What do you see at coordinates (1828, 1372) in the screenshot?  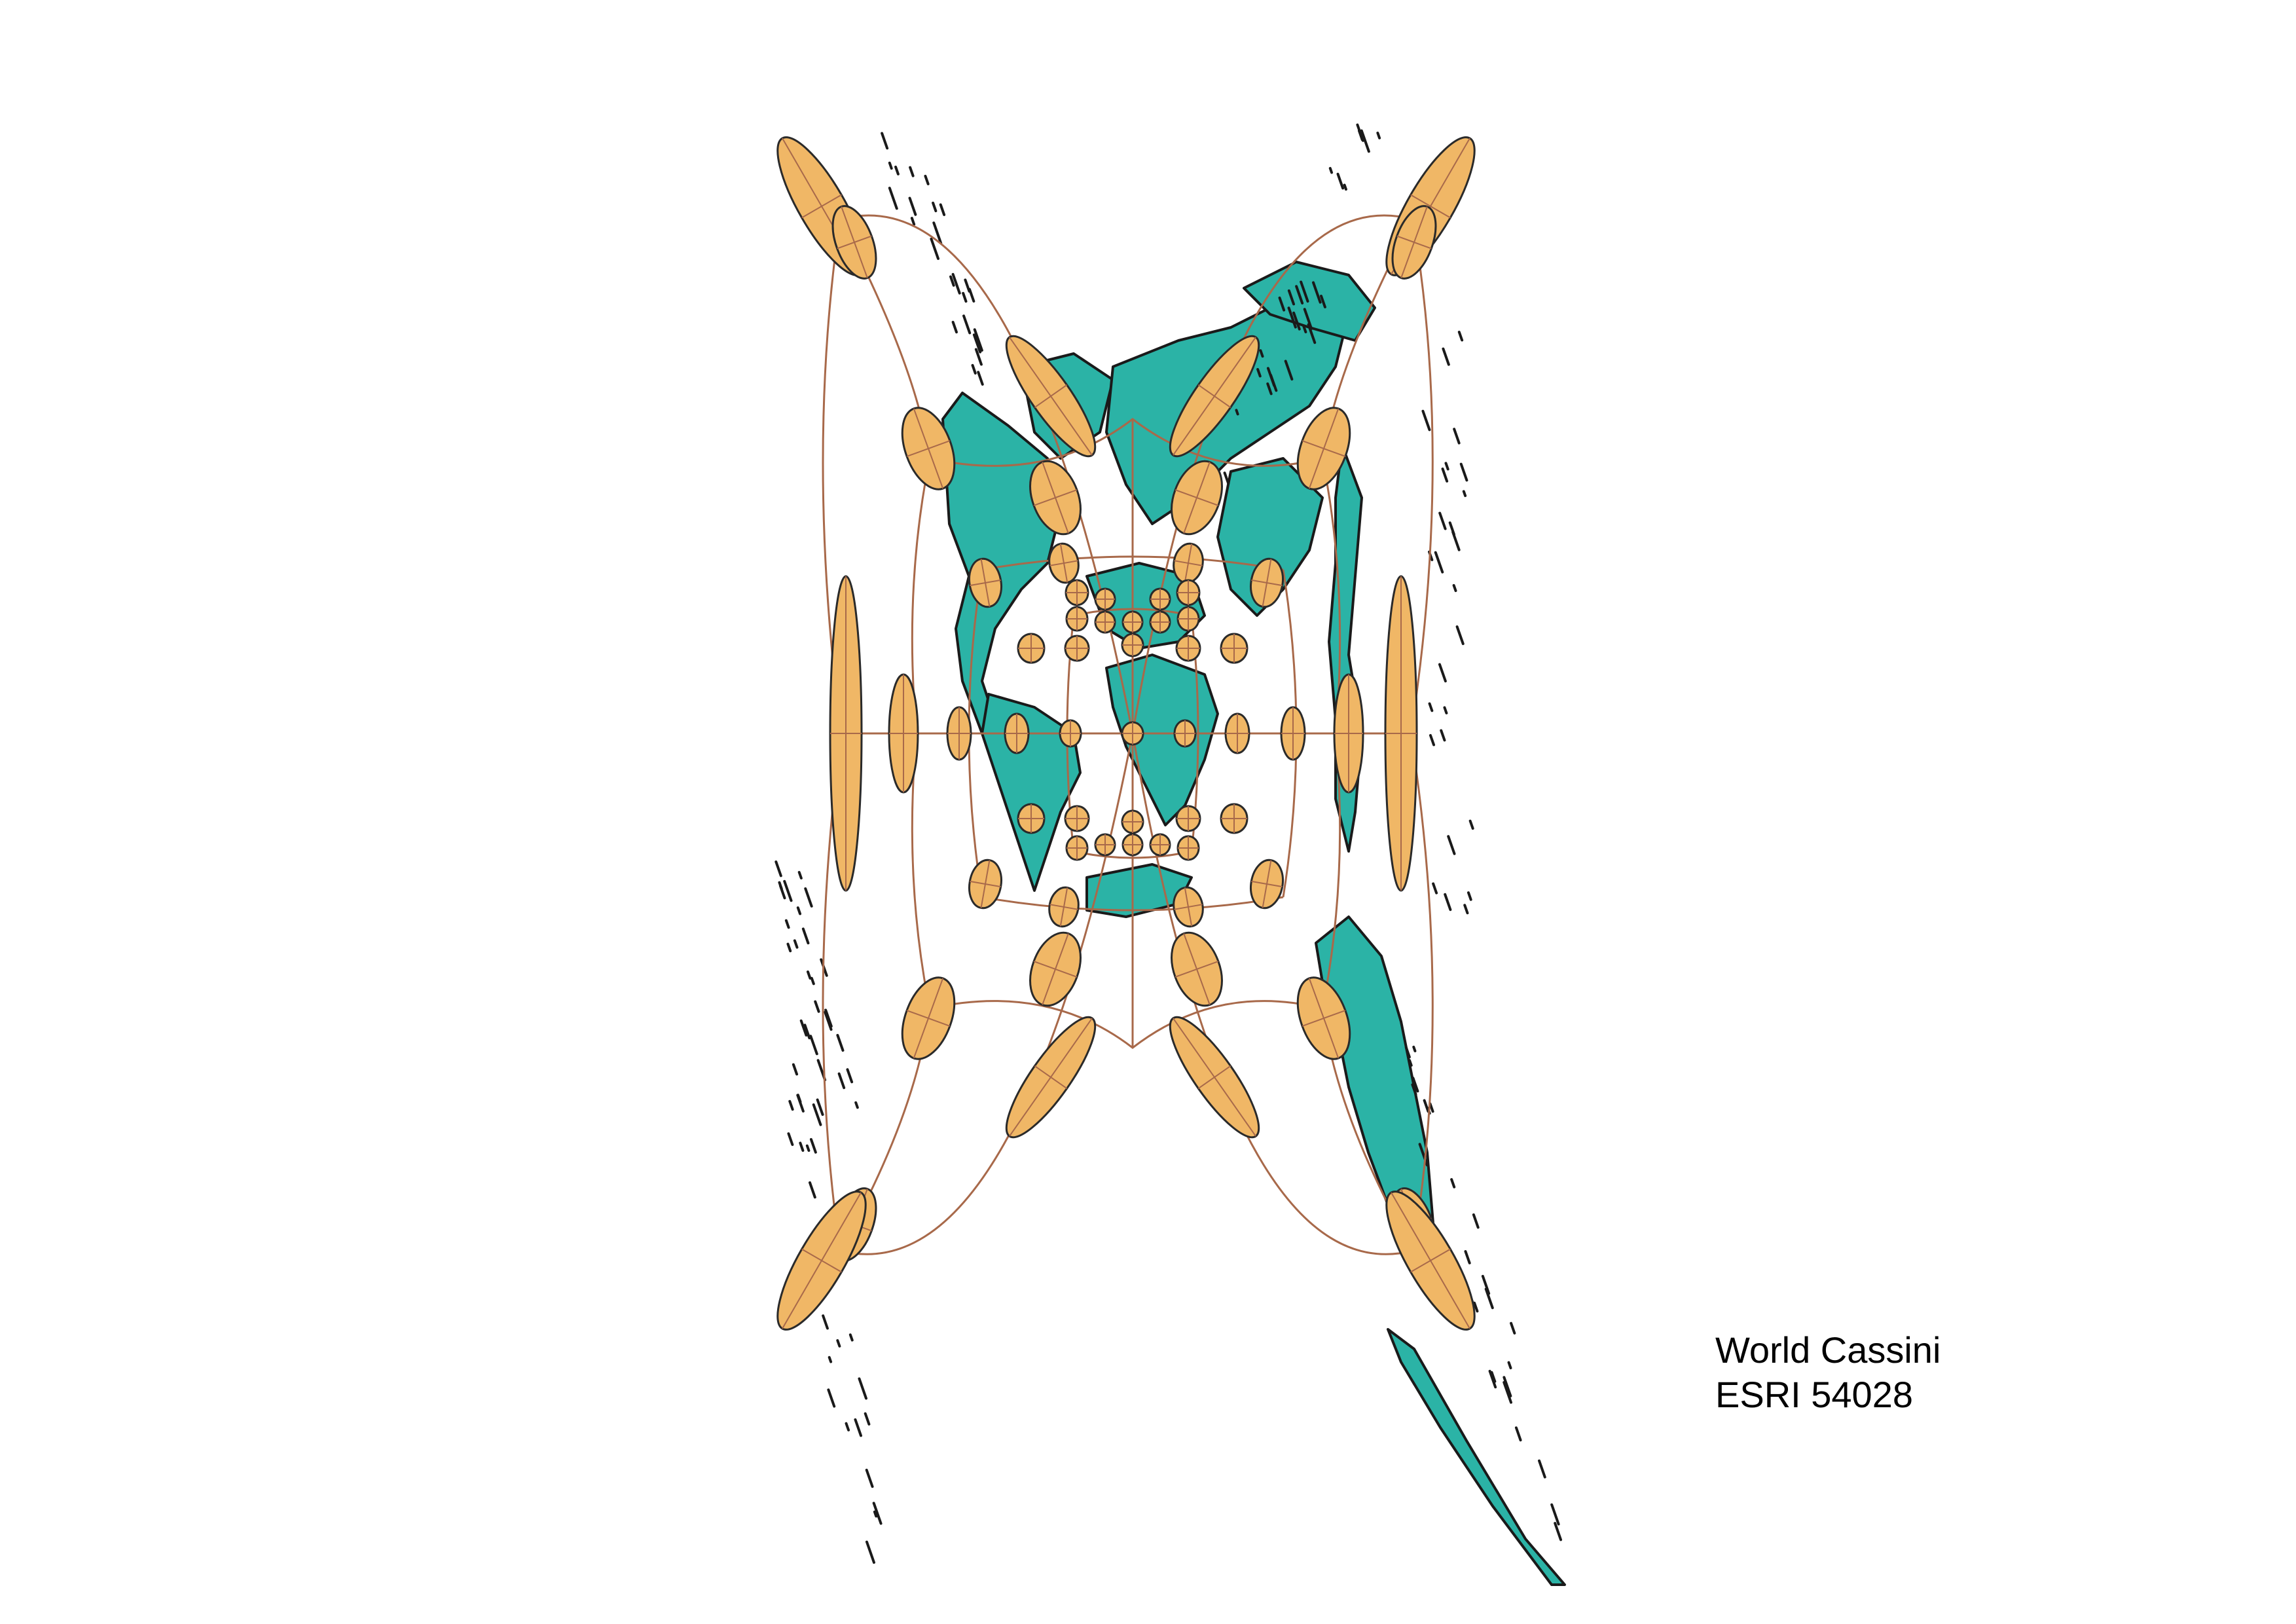 I see `projection-caption: World Cassini ESRI 54028` at bounding box center [1828, 1372].